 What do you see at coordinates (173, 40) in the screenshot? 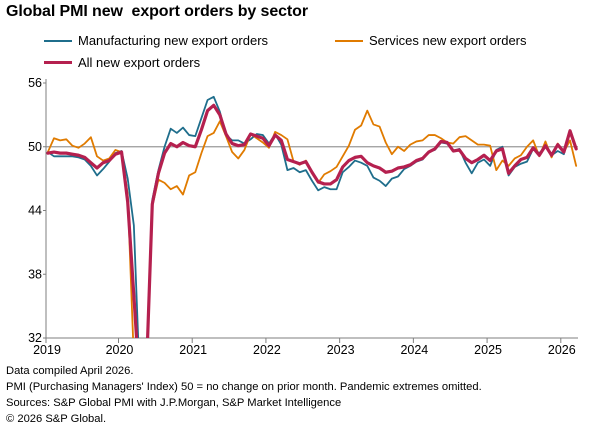
I see `legend-label-manufacturing: Manufacturing new export orders` at bounding box center [173, 40].